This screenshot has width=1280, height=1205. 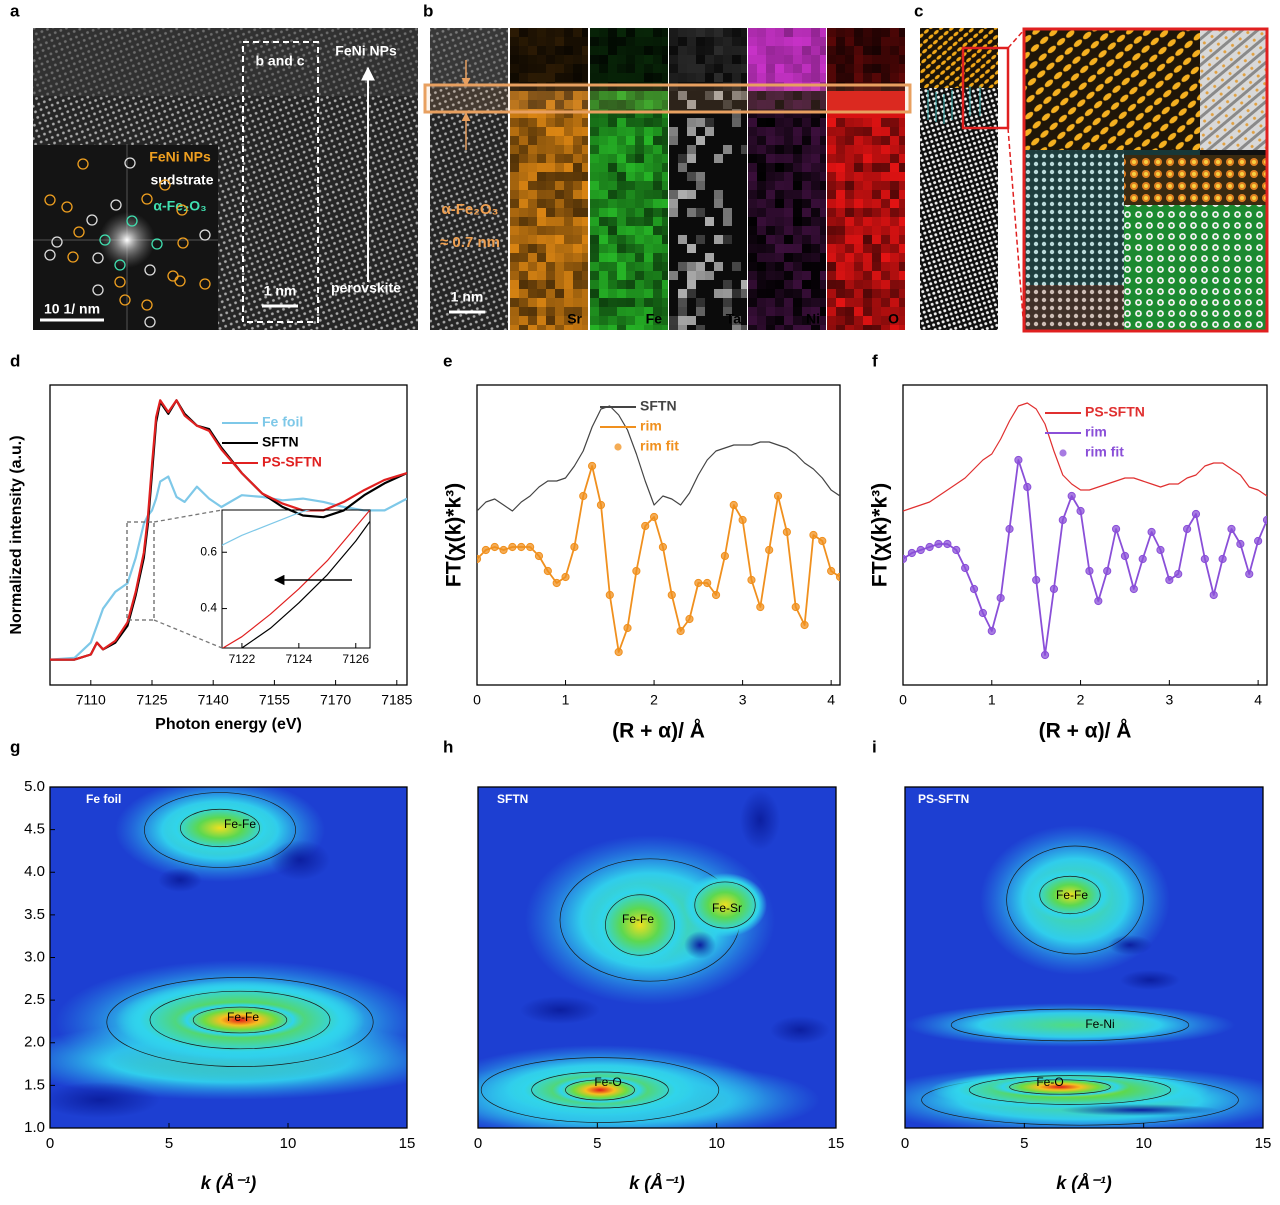 What do you see at coordinates (787, 179) in the screenshot?
I see `element-map` at bounding box center [787, 179].